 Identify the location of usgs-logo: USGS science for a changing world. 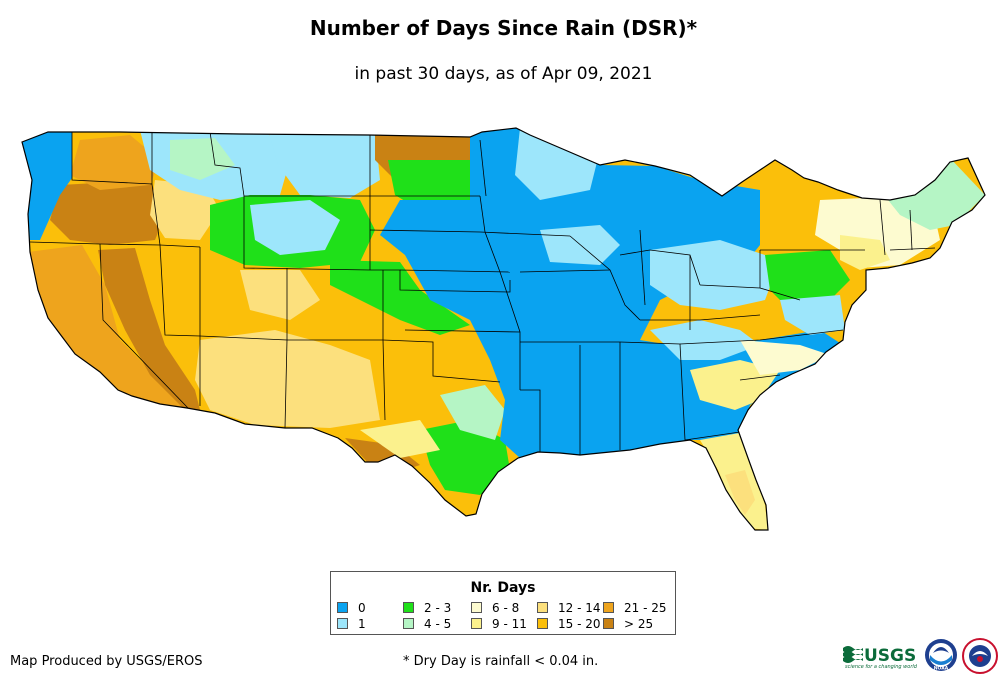
(880, 658).